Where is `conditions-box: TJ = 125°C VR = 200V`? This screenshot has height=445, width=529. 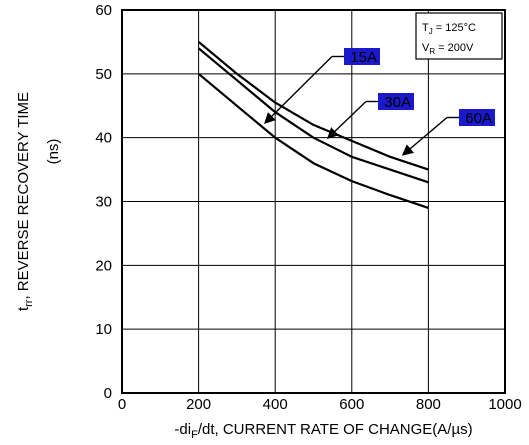
conditions-box: TJ = 125°C VR = 200V is located at coordinates (459, 36).